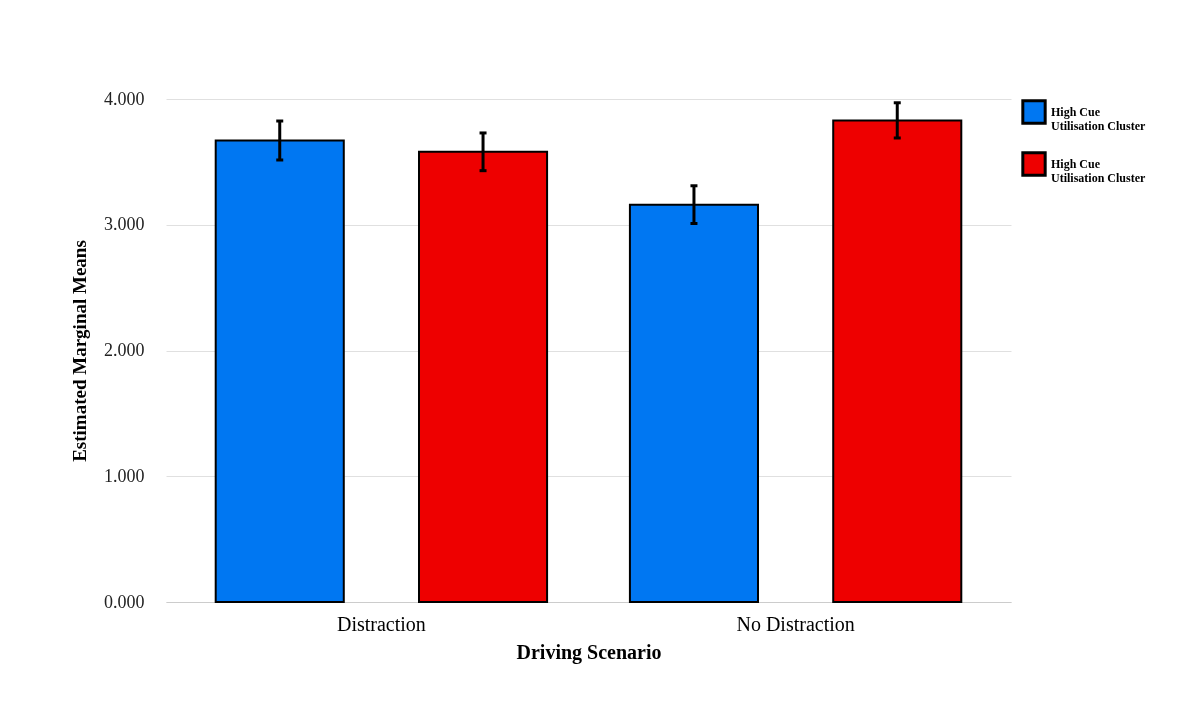 The width and height of the screenshot is (1192, 711). Describe the element at coordinates (124, 350) in the screenshot. I see `y-tick-label: 2.000` at that location.